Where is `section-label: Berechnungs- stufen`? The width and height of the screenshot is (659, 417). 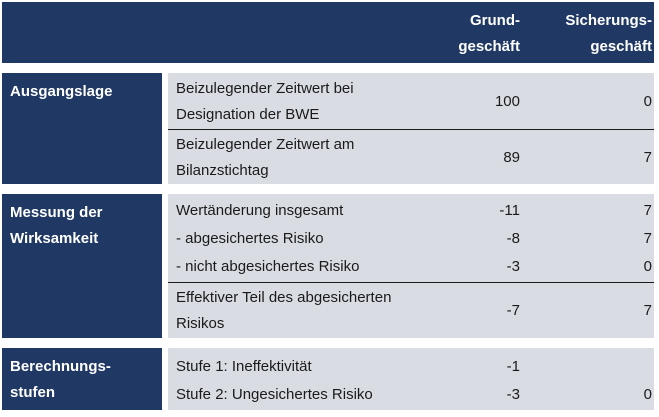 section-label: Berechnungs- stufen is located at coordinates (82, 379).